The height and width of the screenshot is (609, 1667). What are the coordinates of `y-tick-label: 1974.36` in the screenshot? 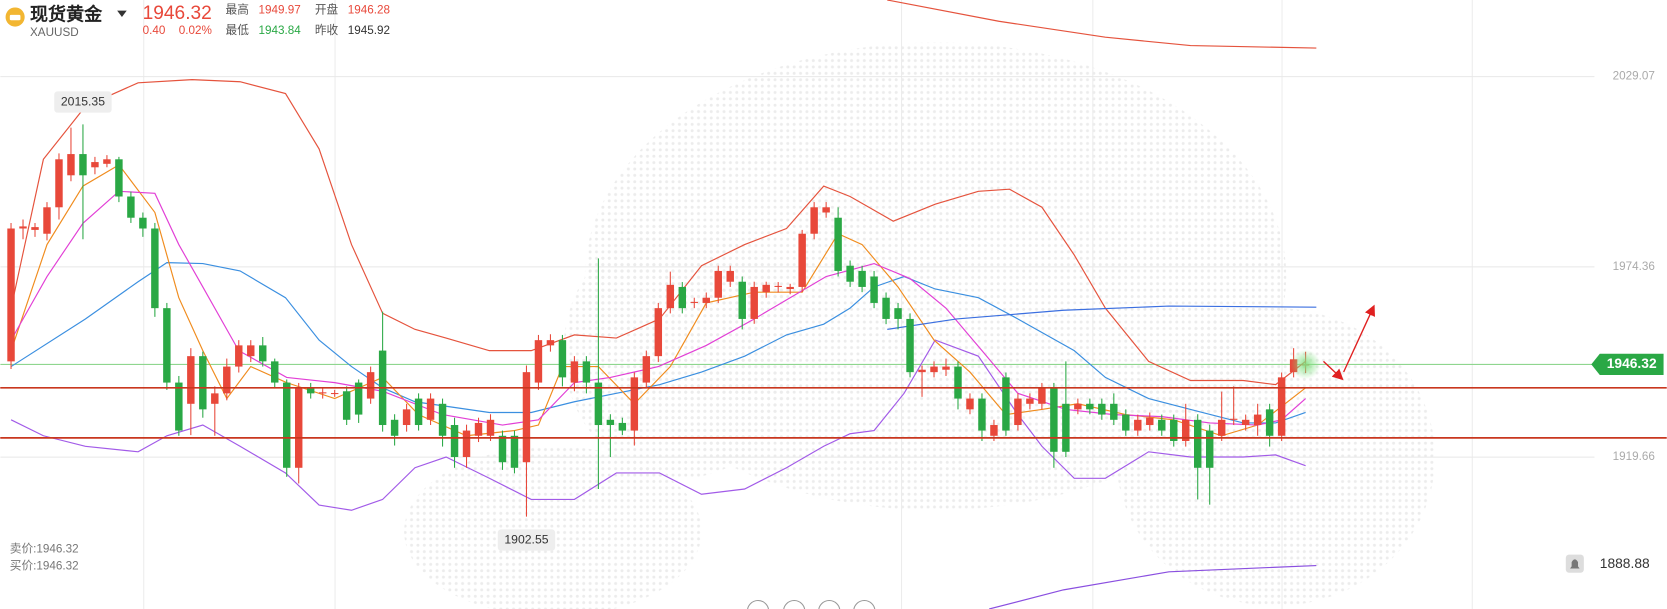 It's located at (1634, 266).